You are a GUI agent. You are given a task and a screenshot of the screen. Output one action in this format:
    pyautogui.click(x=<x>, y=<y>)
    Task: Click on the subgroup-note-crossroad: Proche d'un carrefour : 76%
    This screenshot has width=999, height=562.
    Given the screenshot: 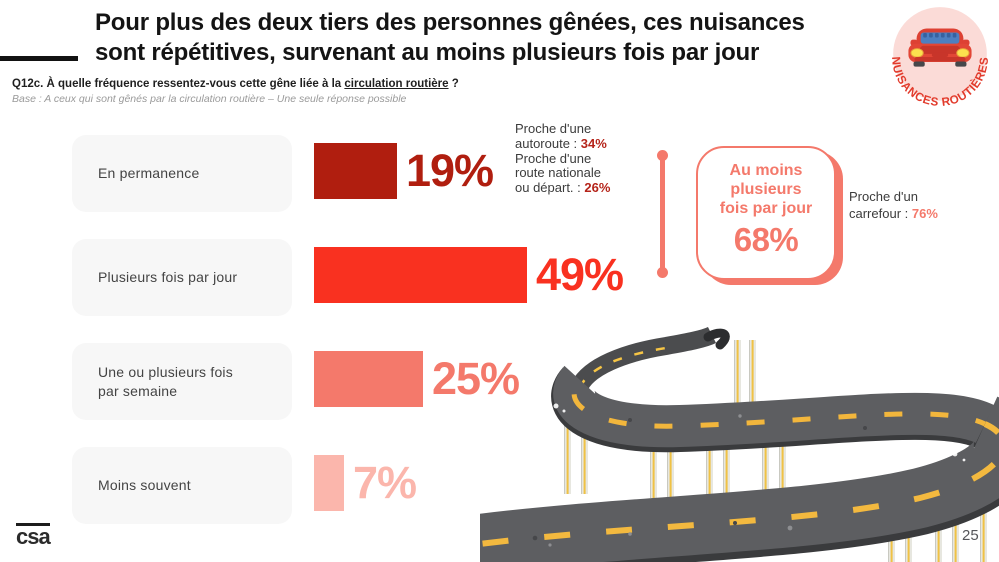 What is the action you would take?
    pyautogui.click(x=893, y=205)
    